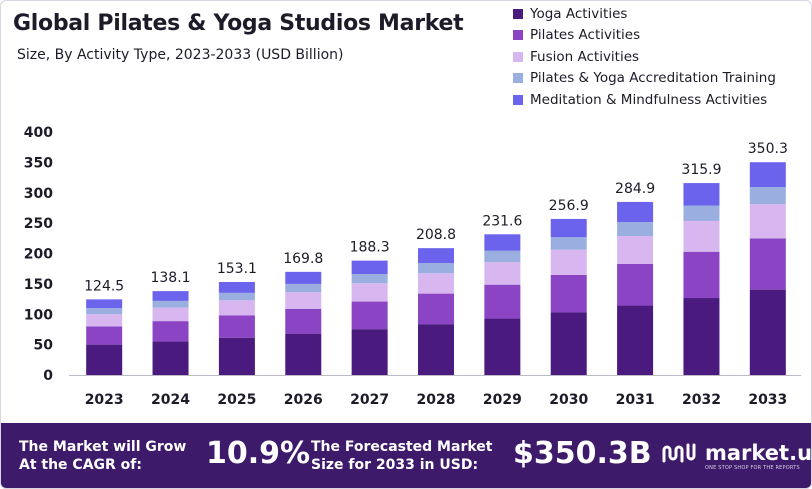 The image size is (812, 489). What do you see at coordinates (38, 255) in the screenshot?
I see `y-tick-label: 200` at bounding box center [38, 255].